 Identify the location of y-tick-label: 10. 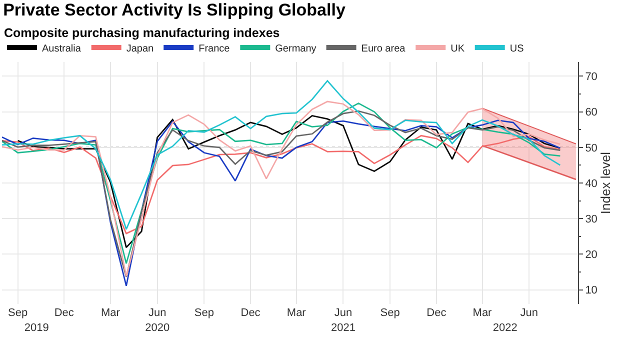
(591, 290).